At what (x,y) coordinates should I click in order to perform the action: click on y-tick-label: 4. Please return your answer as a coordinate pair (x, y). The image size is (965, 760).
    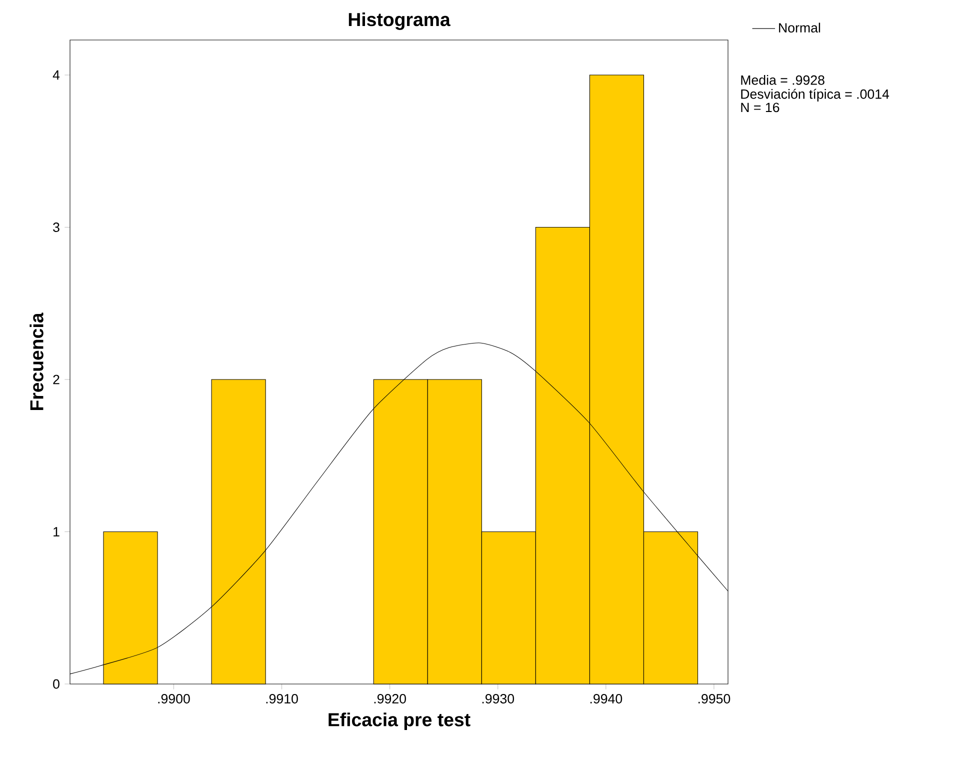
    Looking at the image, I should click on (56, 75).